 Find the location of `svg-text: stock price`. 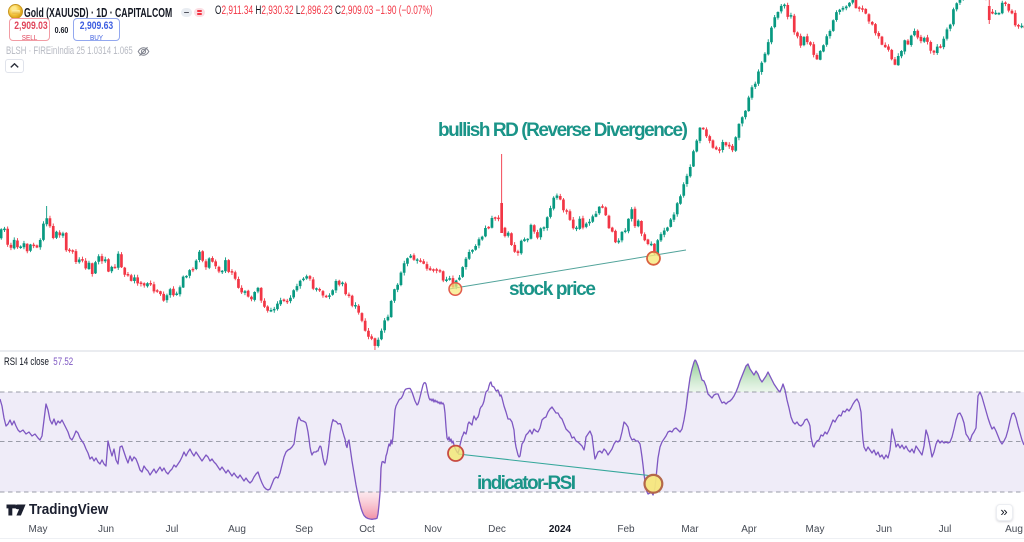

svg-text: stock price is located at coordinates (552, 289).